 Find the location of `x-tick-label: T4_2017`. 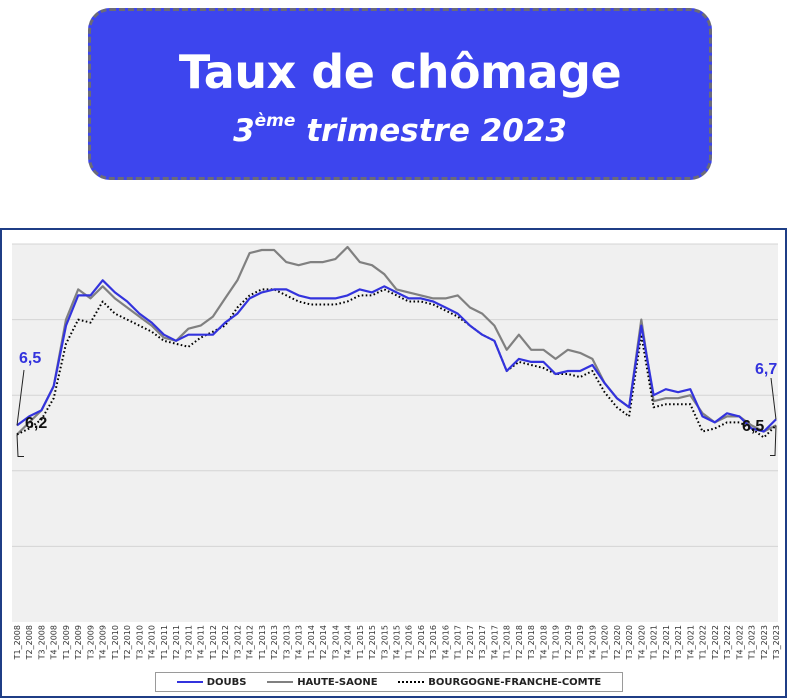

x-tick-label: T4_2017 is located at coordinates (494, 642).